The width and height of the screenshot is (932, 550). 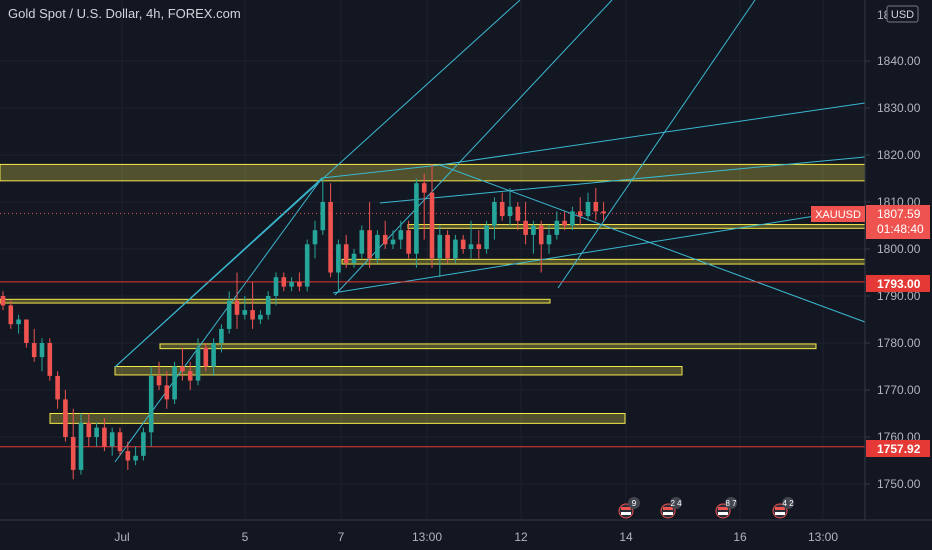 I want to click on time-tick-label: 13:00, so click(x=823, y=537).